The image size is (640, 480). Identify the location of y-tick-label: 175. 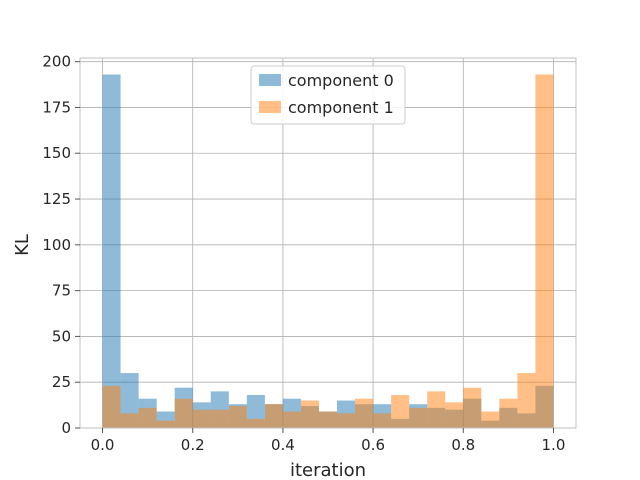
(56, 107).